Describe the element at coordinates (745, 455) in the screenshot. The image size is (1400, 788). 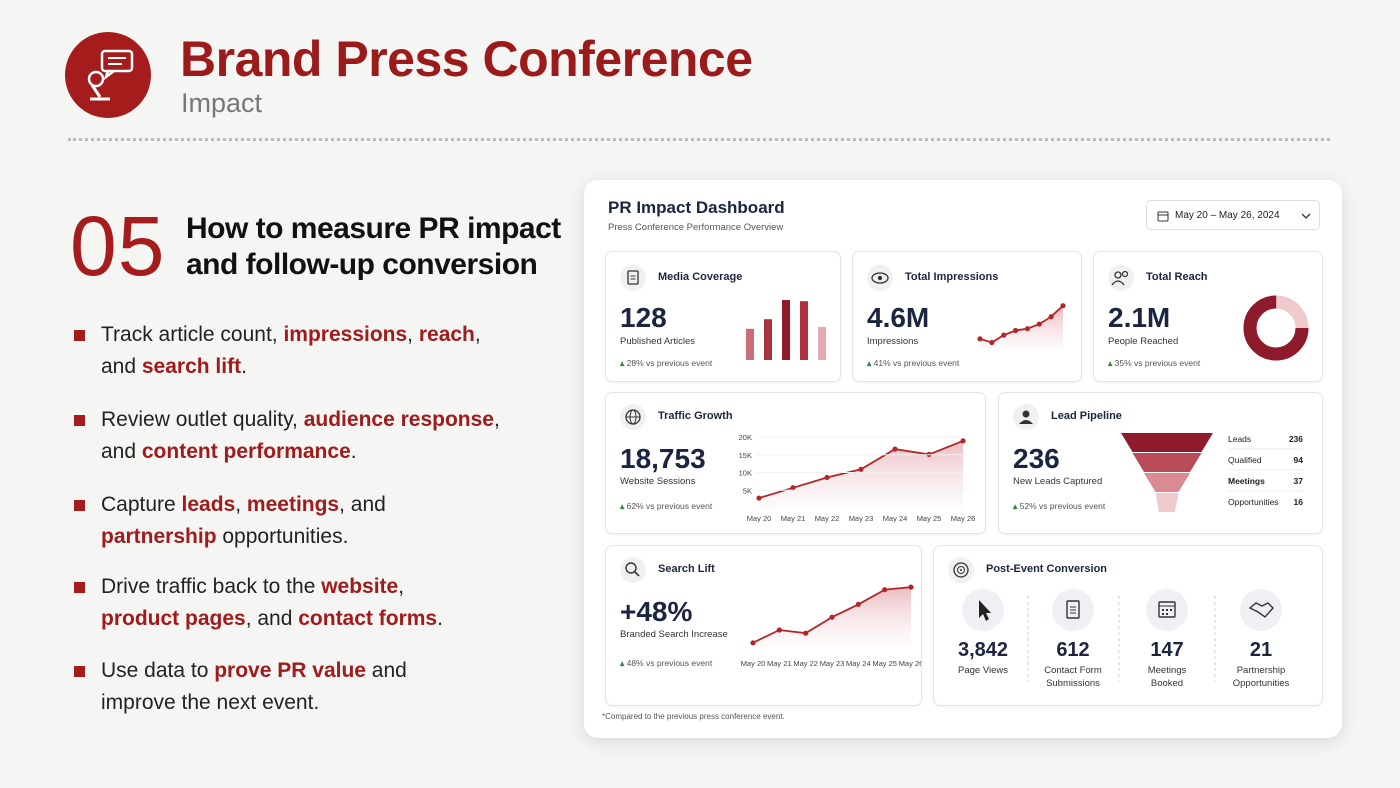
I see `y-tick-label: 15K` at that location.